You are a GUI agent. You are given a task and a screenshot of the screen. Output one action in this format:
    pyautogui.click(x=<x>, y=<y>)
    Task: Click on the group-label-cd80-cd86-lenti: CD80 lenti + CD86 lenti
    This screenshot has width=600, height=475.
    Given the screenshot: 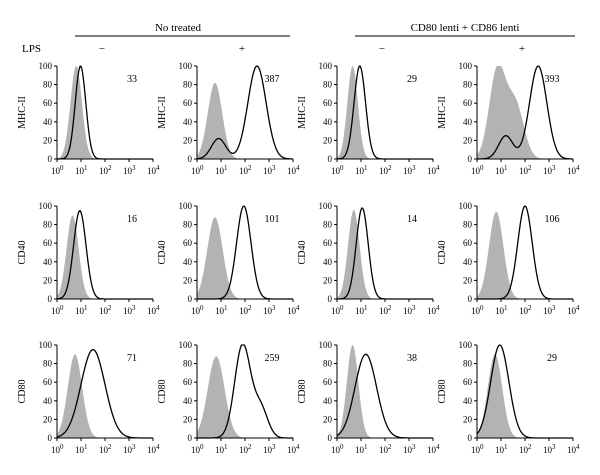 What is the action you would take?
    pyautogui.click(x=465, y=28)
    